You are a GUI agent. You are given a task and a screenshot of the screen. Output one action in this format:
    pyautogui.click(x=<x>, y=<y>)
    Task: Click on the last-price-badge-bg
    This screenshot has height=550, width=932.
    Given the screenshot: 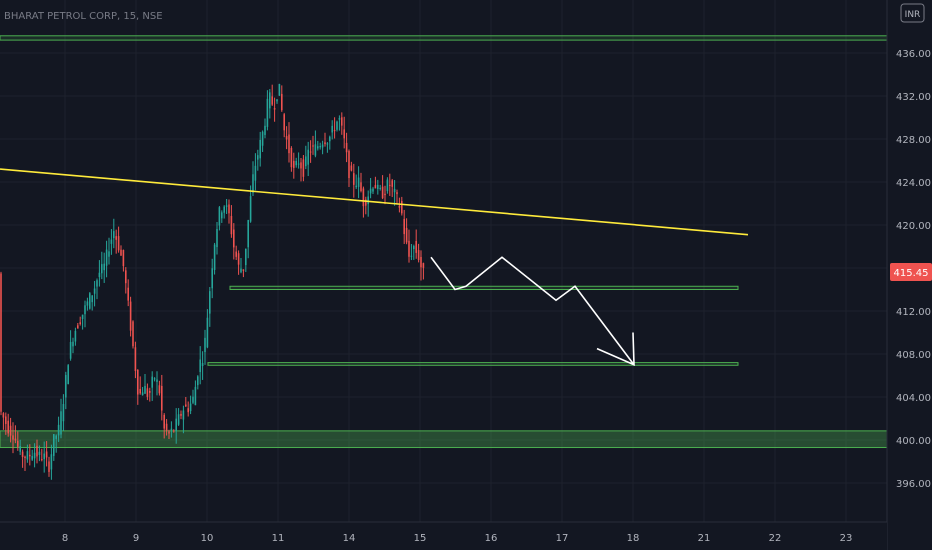 What is the action you would take?
    pyautogui.click(x=911, y=272)
    